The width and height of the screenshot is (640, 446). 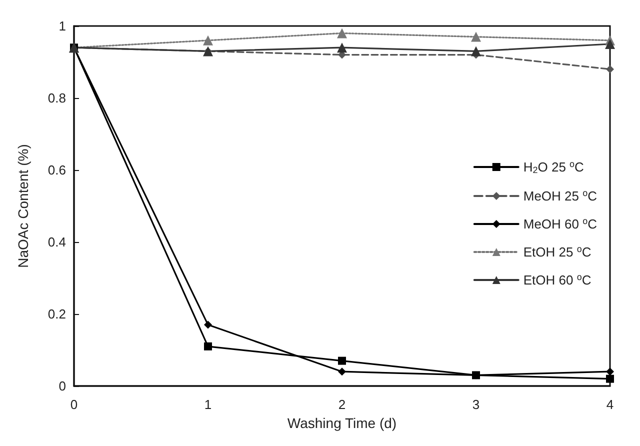 What do you see at coordinates (62, 386) in the screenshot?
I see `y-tick-label: 0` at bounding box center [62, 386].